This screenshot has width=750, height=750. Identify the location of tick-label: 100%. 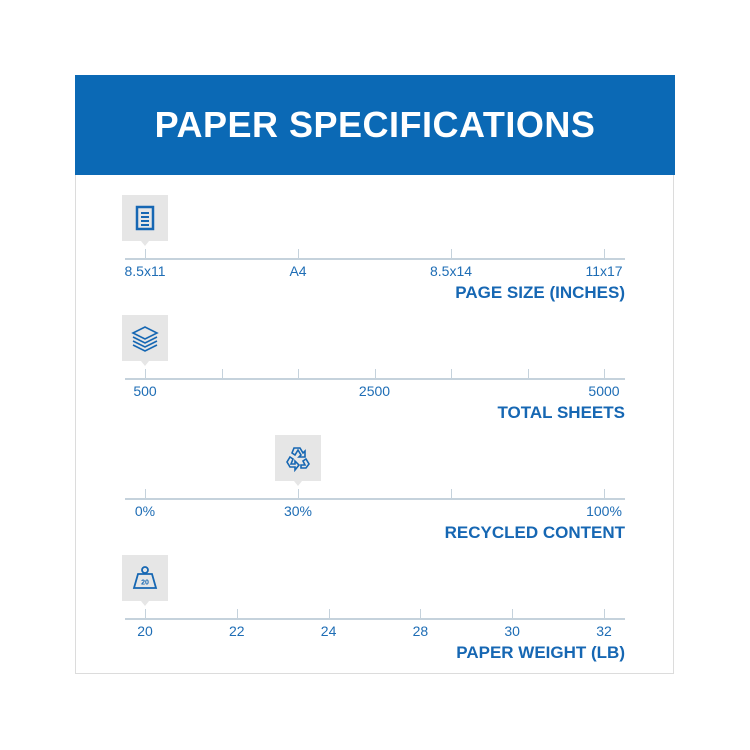
(604, 511).